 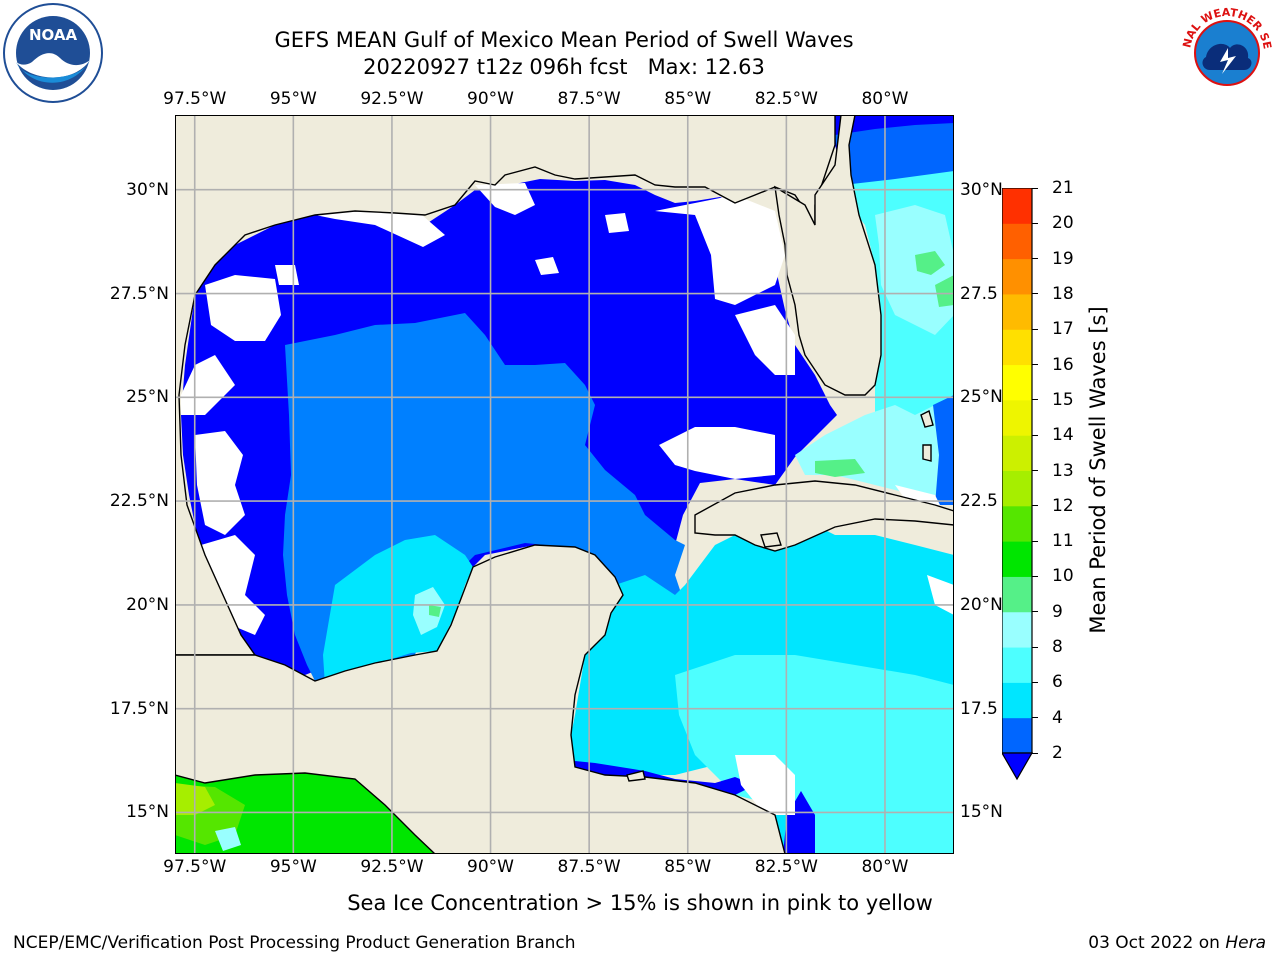 What do you see at coordinates (943, 450) in the screenshot?
I see `bahamas-blue` at bounding box center [943, 450].